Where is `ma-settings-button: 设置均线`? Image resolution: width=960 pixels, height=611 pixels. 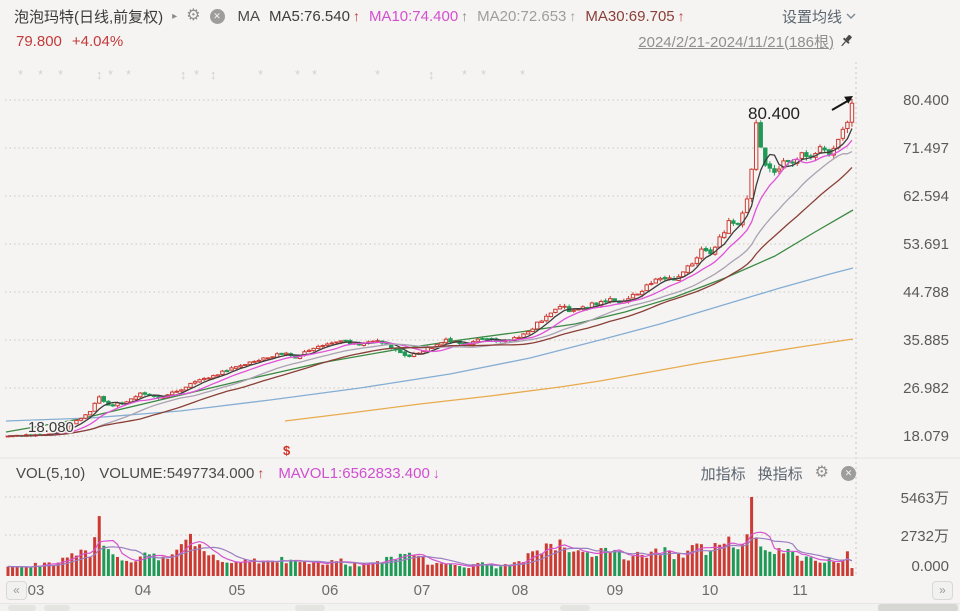 ma-settings-button: 设置均线 is located at coordinates (819, 16).